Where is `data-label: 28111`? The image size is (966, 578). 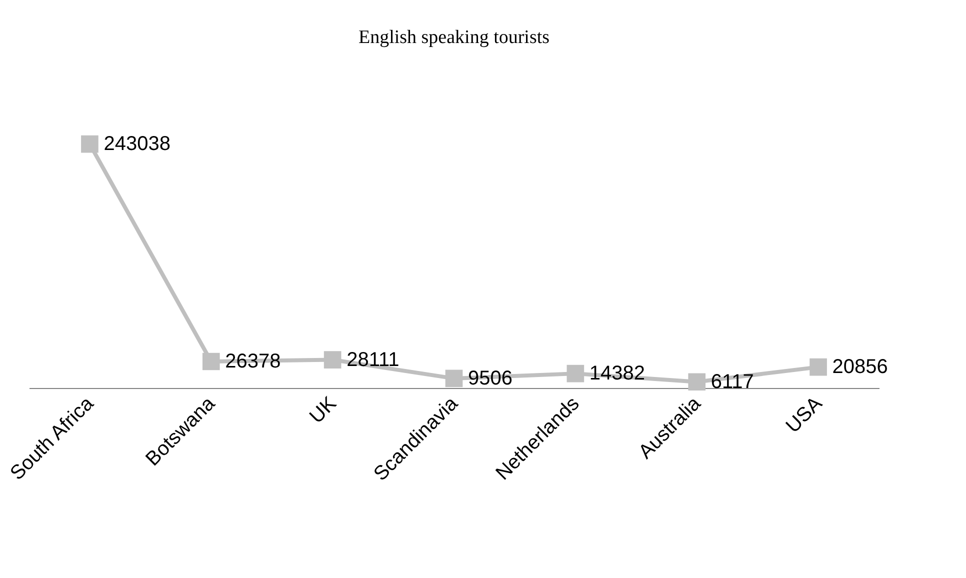
data-label: 28111 is located at coordinates (373, 359).